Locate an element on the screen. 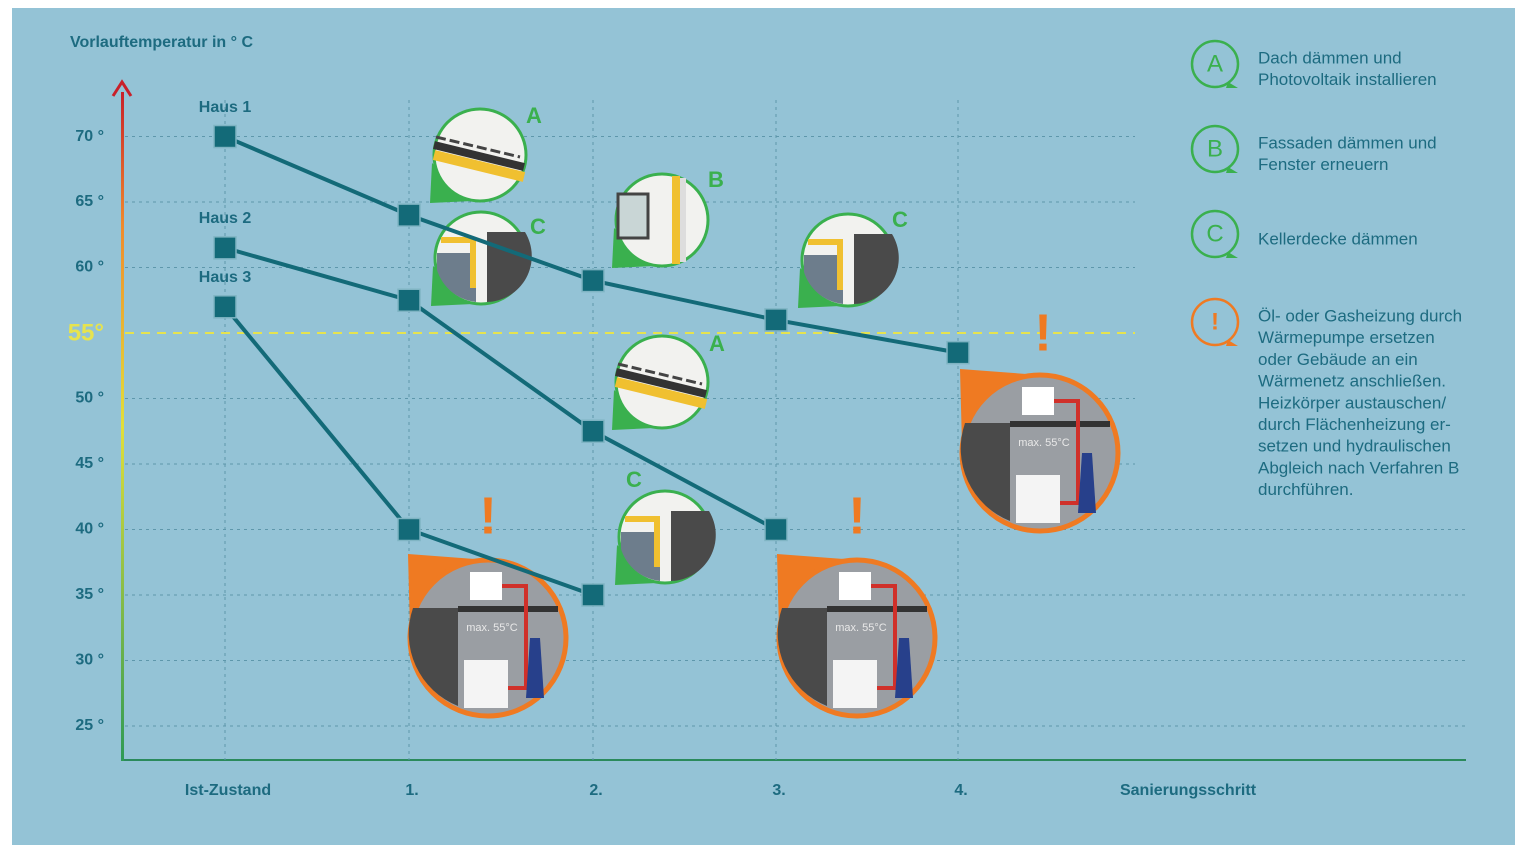 The height and width of the screenshot is (853, 1517). legend-symbol: B is located at coordinates (1215, 148).